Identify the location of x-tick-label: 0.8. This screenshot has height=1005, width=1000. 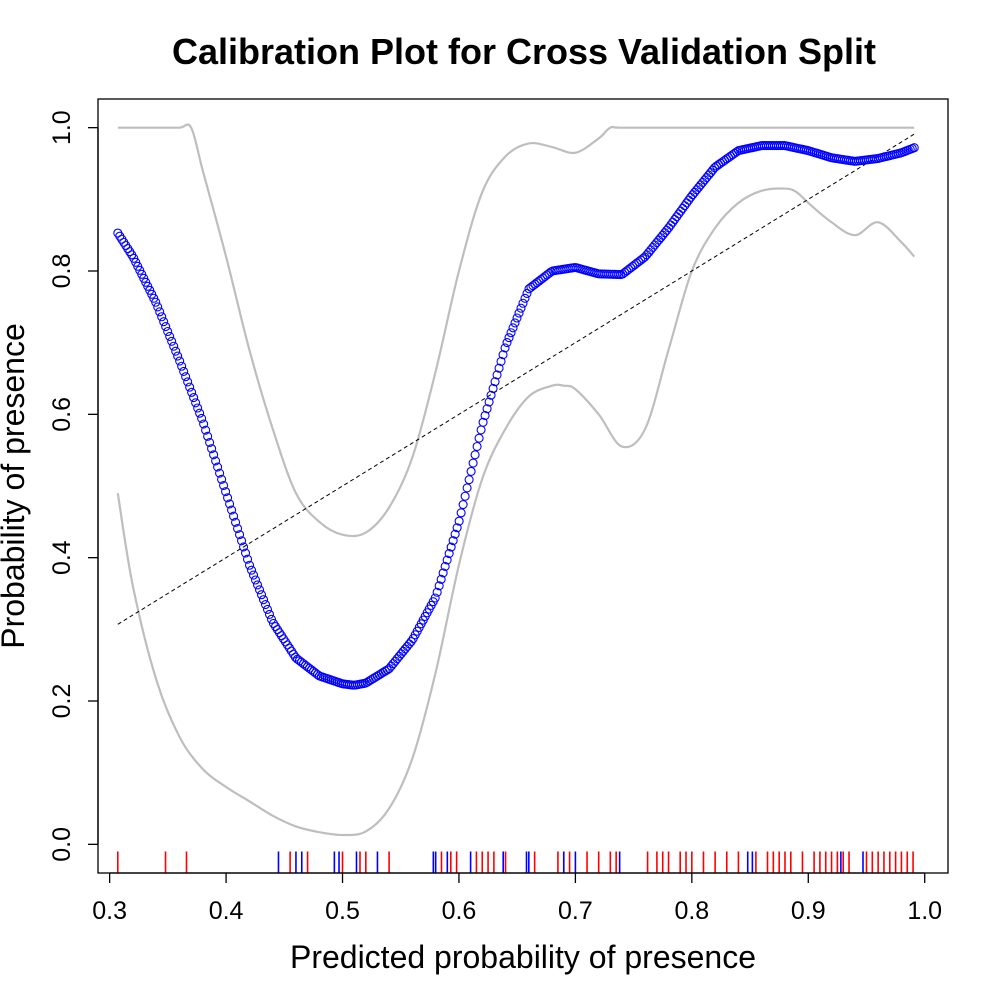
(691, 911).